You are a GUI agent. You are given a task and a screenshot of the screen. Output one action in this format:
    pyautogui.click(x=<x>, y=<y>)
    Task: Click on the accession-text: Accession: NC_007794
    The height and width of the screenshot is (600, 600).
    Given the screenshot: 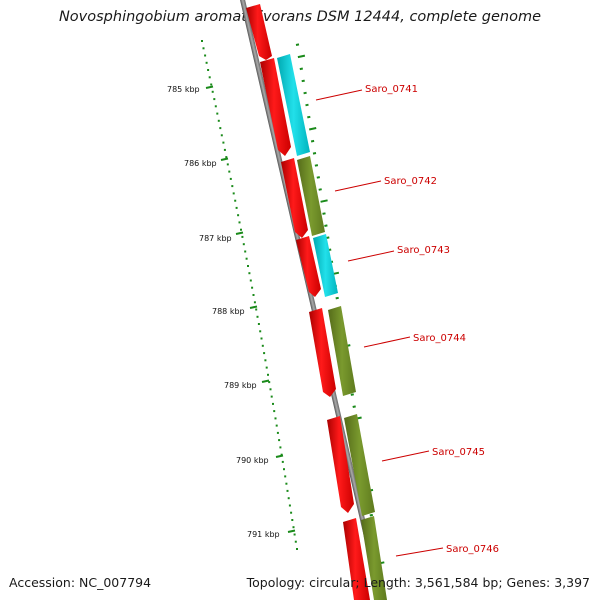 What is the action you would take?
    pyautogui.click(x=80, y=582)
    